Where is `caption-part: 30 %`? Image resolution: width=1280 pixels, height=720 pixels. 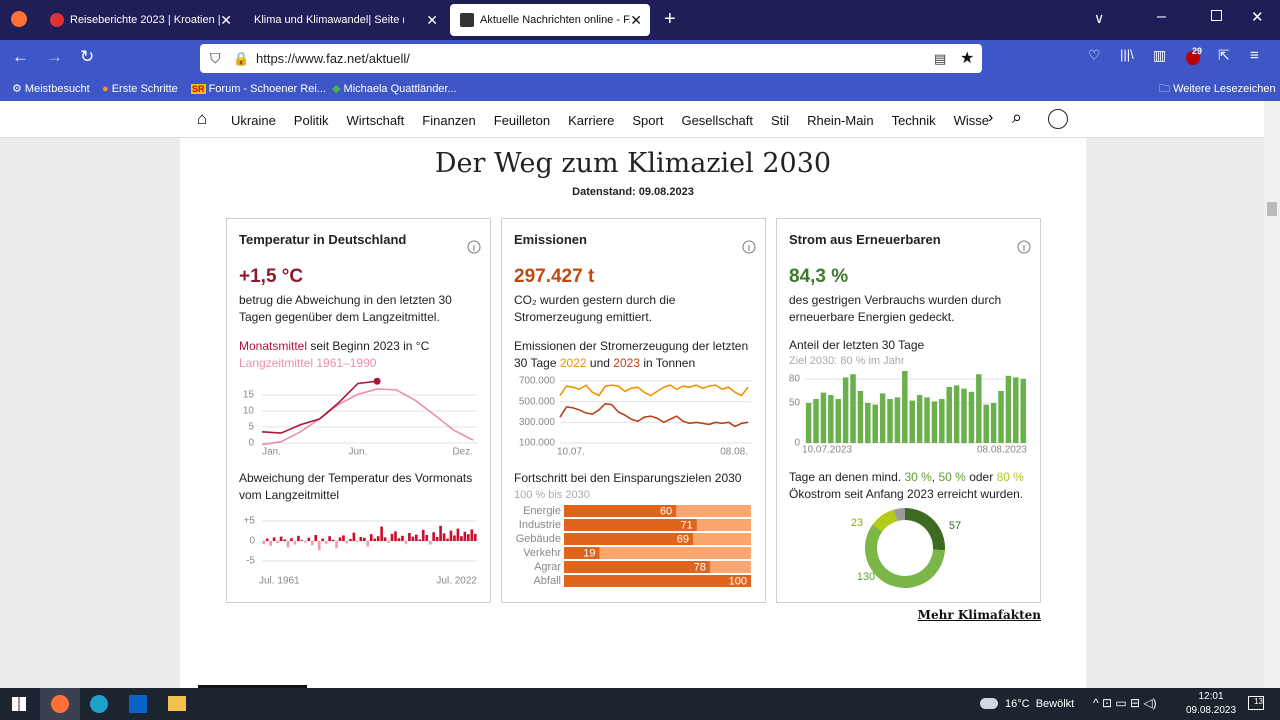
caption-part: 30 % is located at coordinates (918, 477).